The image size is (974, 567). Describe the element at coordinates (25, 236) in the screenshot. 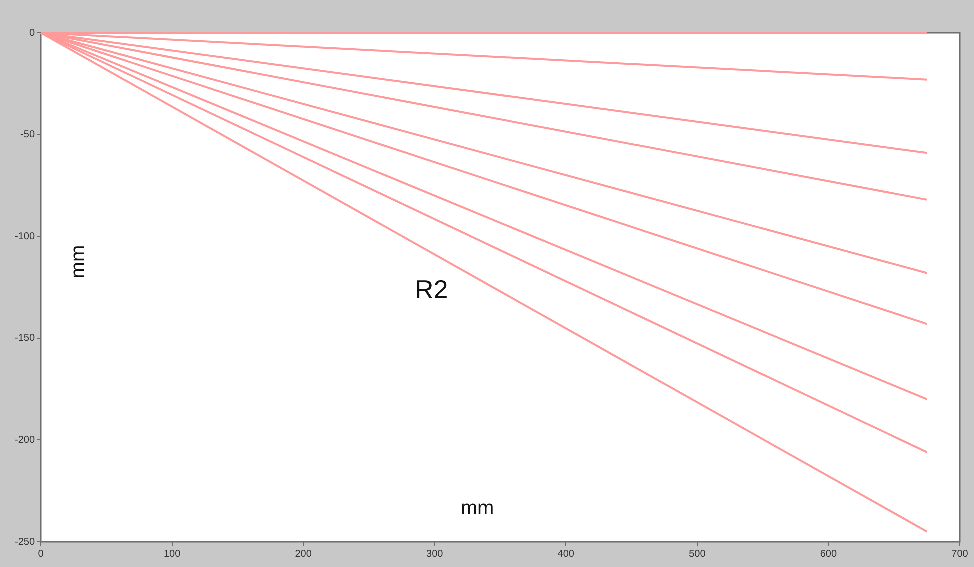

I see `y-tick-label: -100` at that location.